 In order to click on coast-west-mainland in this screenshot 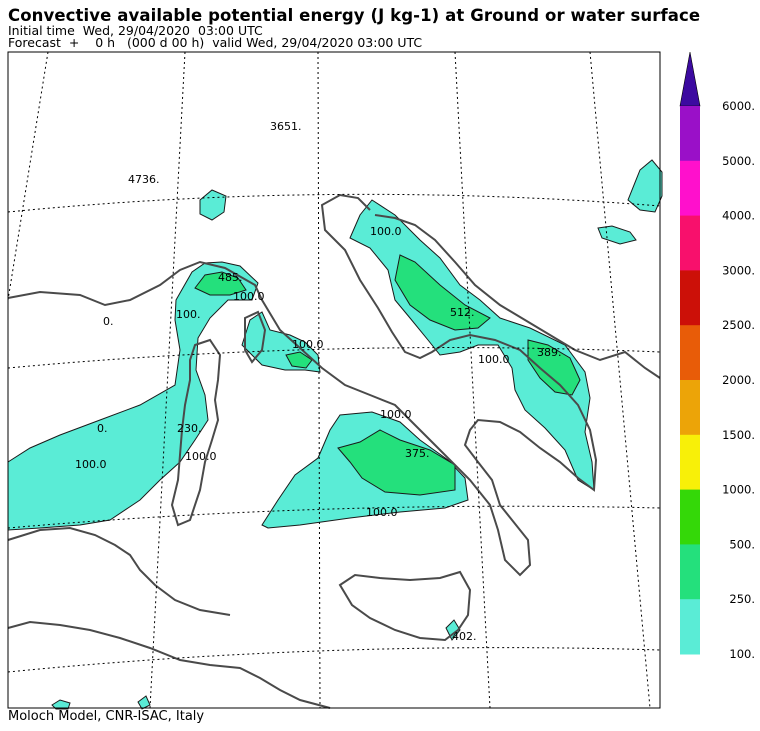, I will do `click(119, 571)`.